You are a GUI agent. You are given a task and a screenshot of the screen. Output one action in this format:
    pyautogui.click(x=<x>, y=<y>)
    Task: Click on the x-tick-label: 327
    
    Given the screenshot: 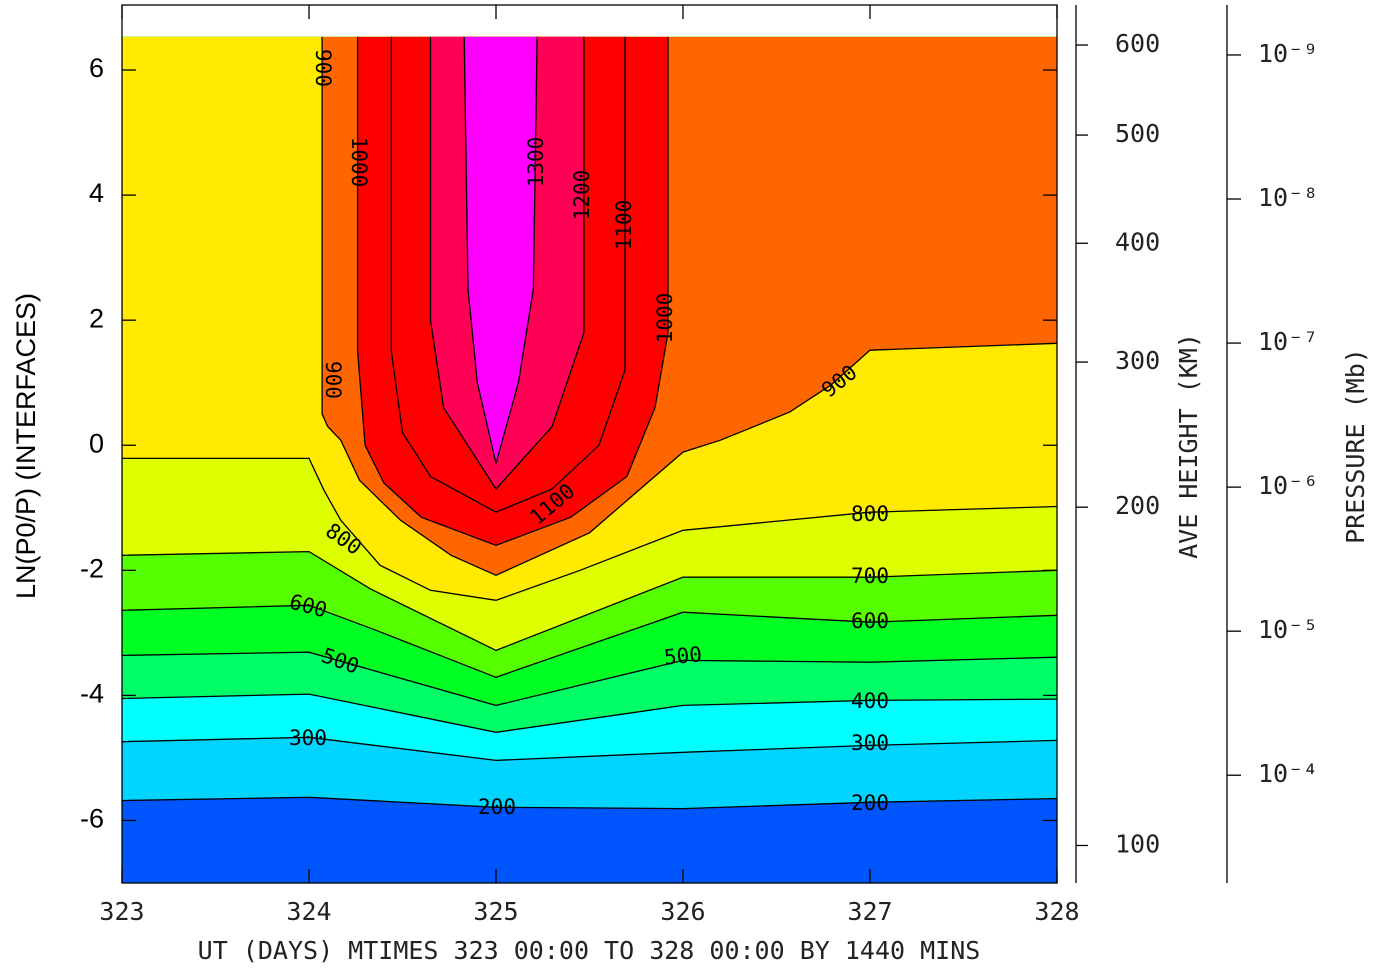 What is the action you would take?
    pyautogui.click(x=869, y=911)
    